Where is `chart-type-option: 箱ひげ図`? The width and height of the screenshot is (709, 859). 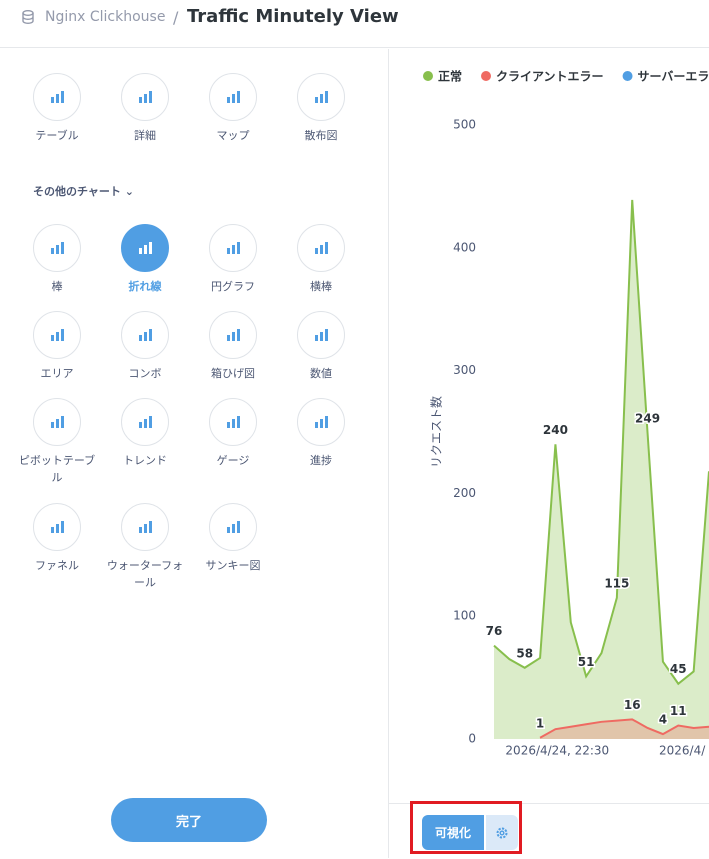
chart-type-option: 箱ひげ図 is located at coordinates (233, 346).